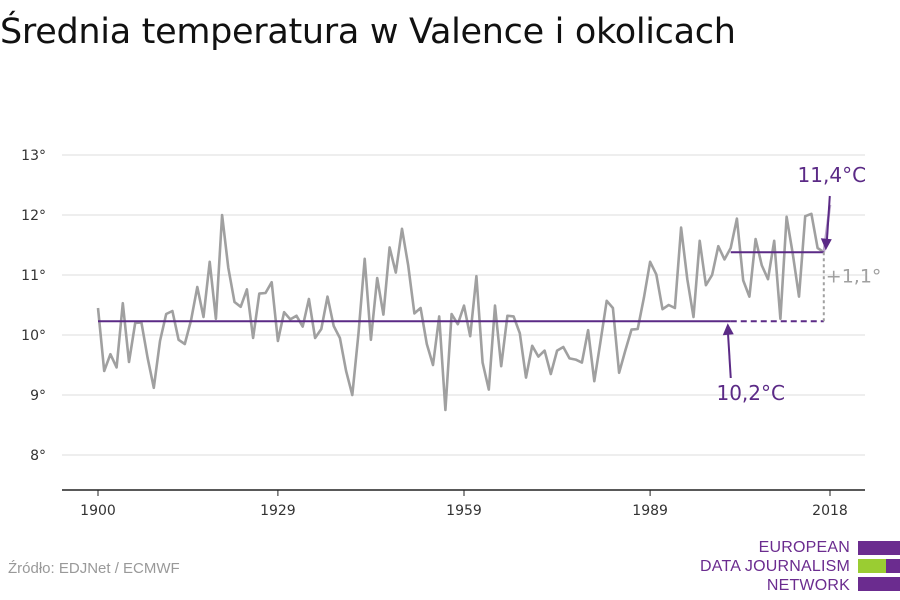 This screenshot has height=600, width=900. I want to click on logo-bar-bottom, so click(879, 584).